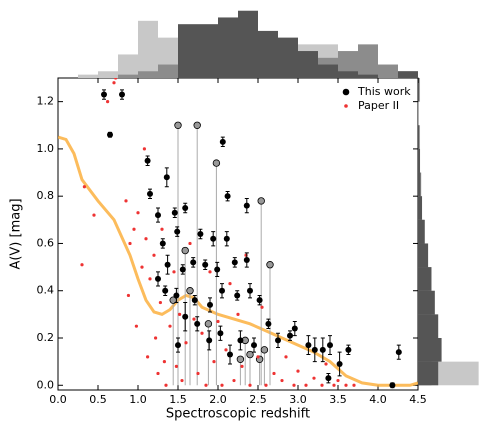 The height and width of the screenshot is (436, 498). I want to click on x-tick-label: 3.0, so click(298, 399).